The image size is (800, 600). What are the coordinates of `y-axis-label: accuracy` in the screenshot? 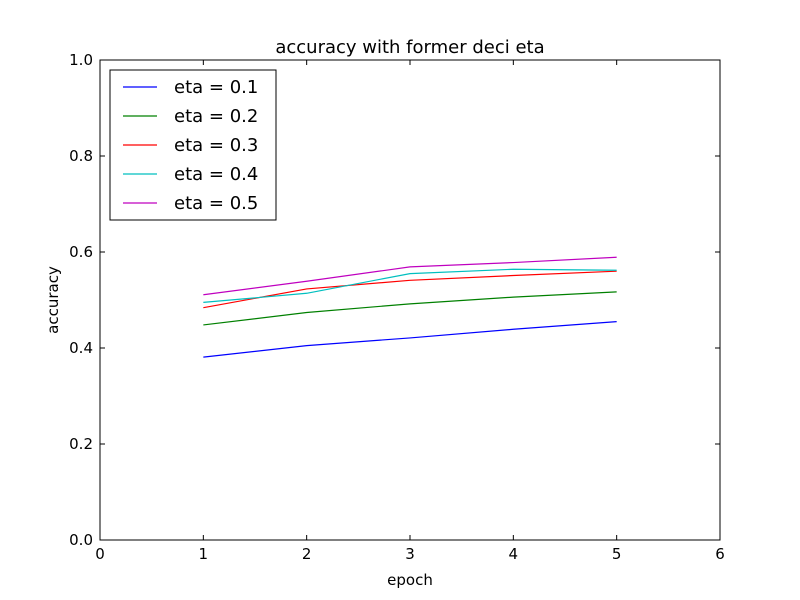 It's located at (53, 300).